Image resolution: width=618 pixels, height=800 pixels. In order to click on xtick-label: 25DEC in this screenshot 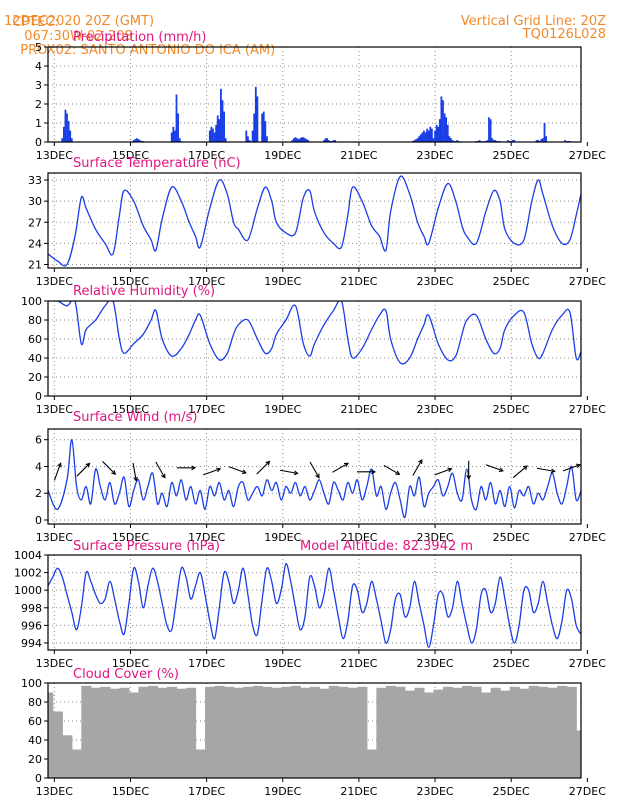, I will do `click(511, 409)`.